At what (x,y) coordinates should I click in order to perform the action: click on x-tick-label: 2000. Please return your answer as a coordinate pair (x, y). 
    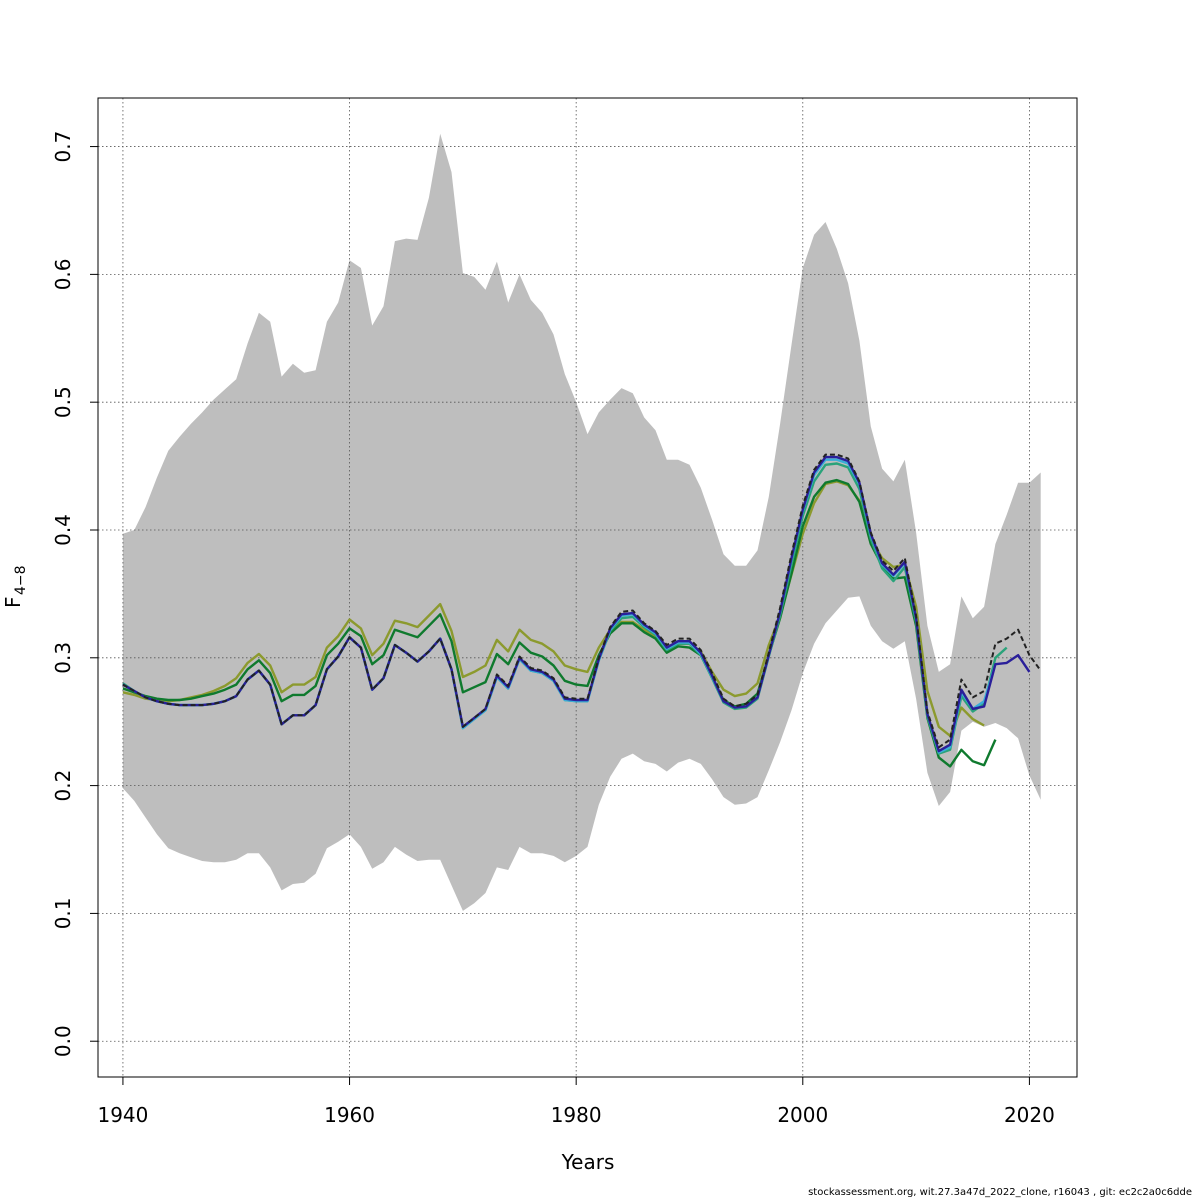
    Looking at the image, I should click on (802, 1115).